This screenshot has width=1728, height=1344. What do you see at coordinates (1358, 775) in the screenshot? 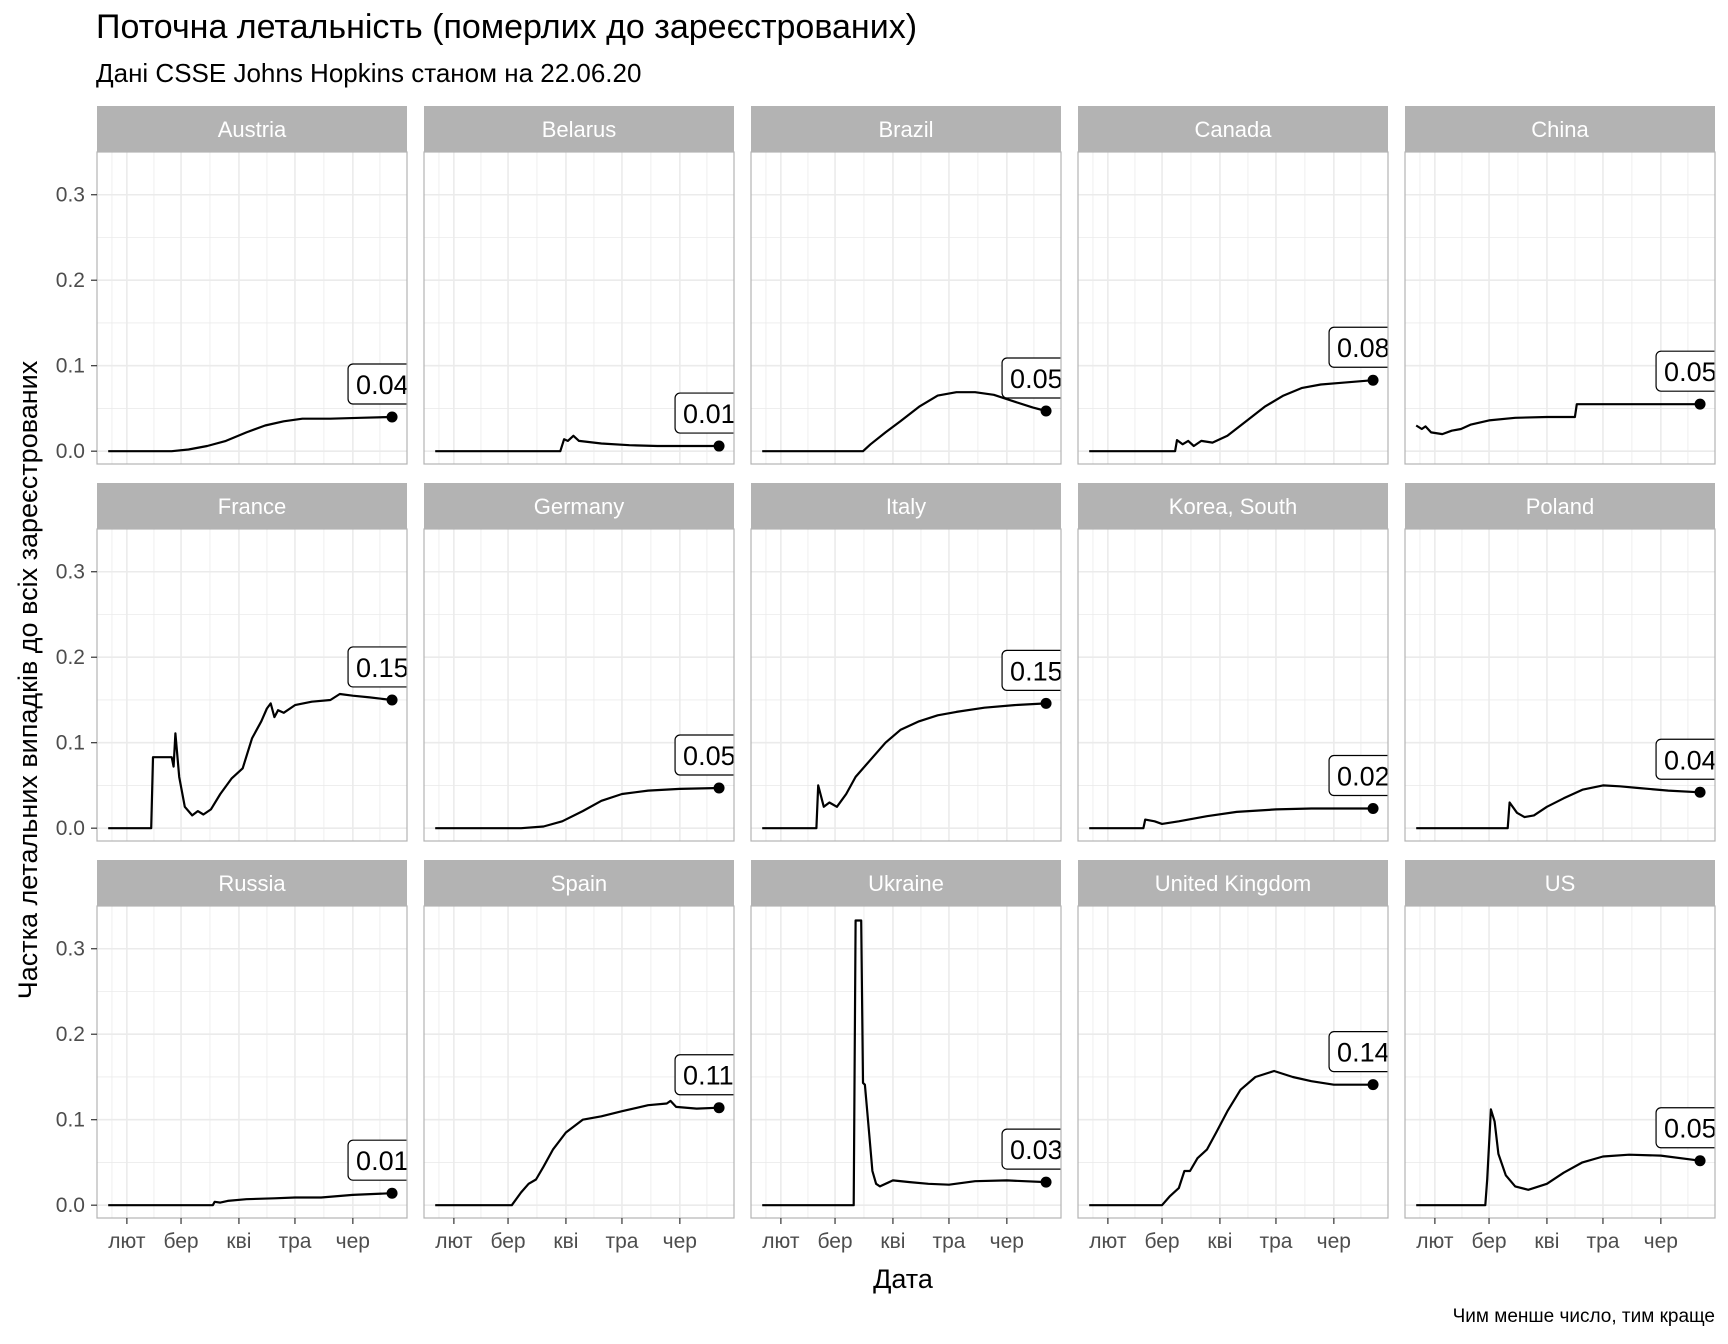
I see `end-label-group: 0.02` at bounding box center [1358, 775].